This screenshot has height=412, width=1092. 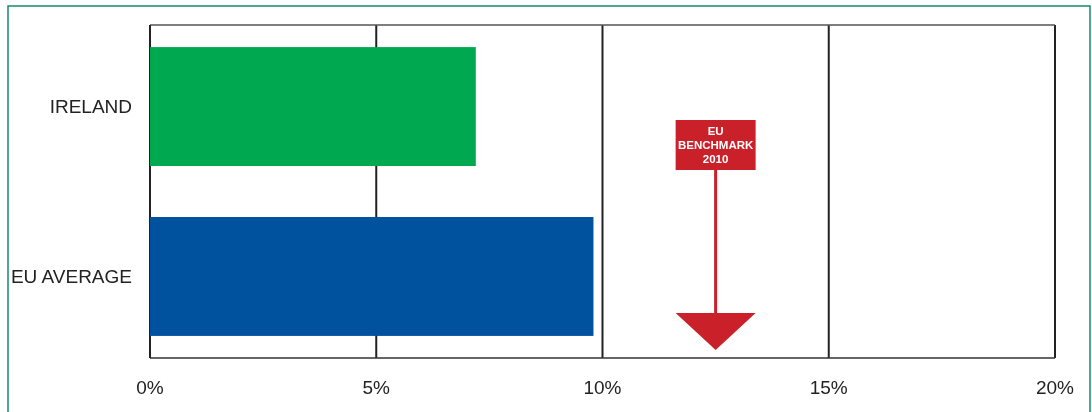 What do you see at coordinates (150, 387) in the screenshot?
I see `x-tick-label: 0%` at bounding box center [150, 387].